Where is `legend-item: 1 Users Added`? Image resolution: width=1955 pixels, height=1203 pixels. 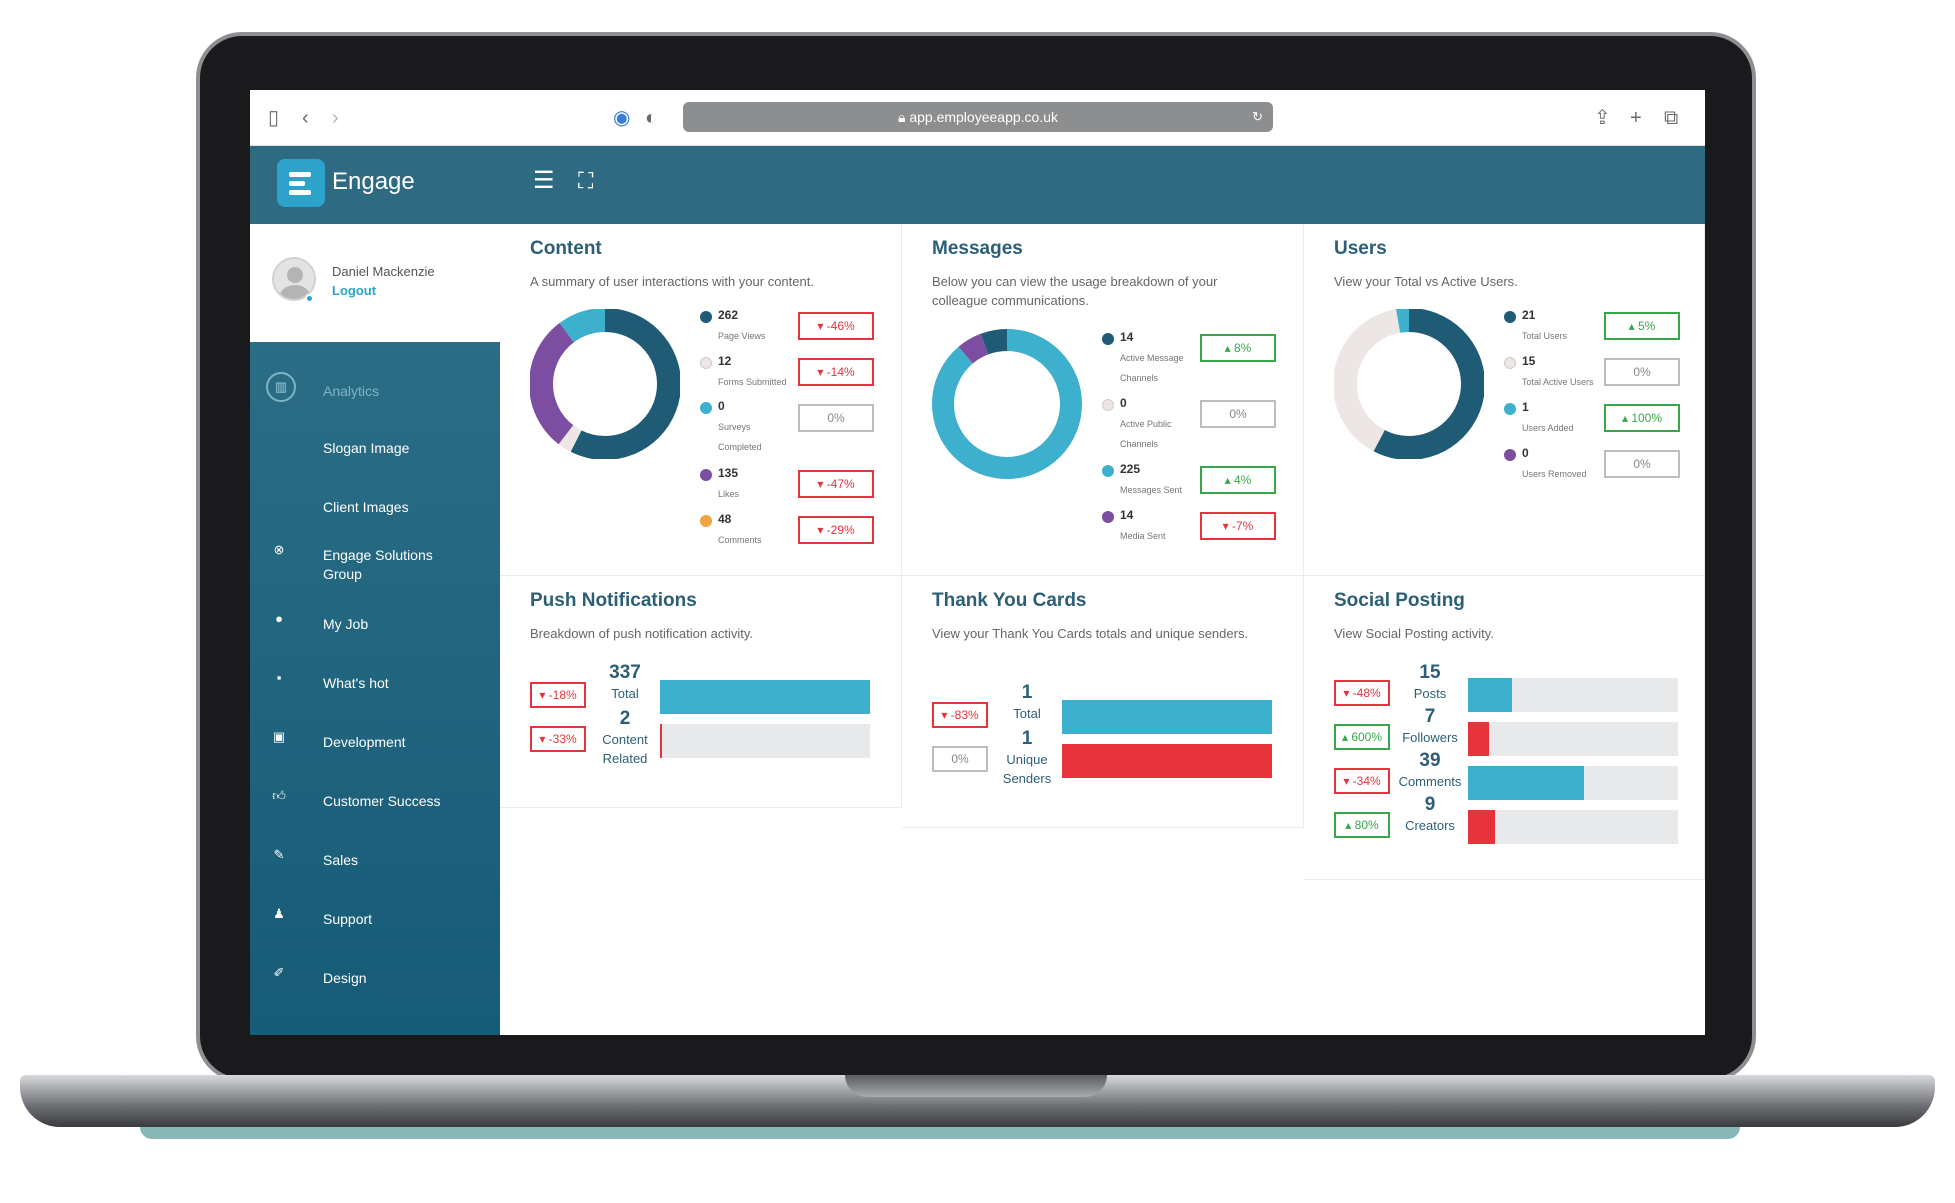 legend-item: 1 Users Added is located at coordinates (1551, 420).